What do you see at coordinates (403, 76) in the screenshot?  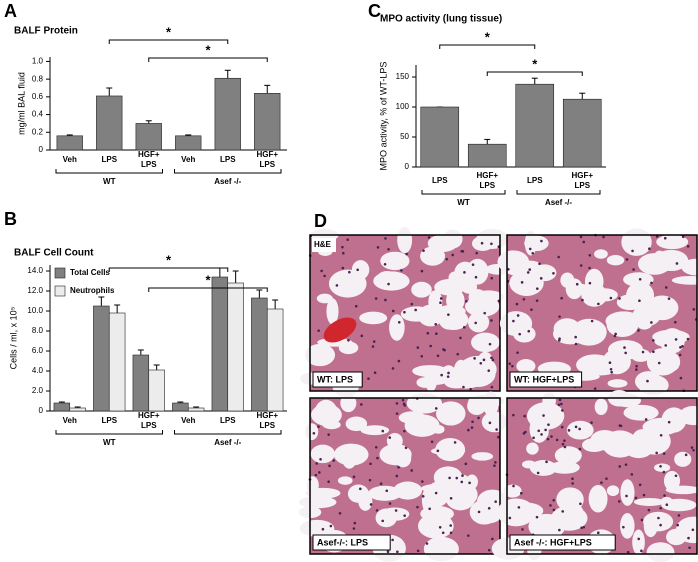 I see `y-tick-label: 150` at bounding box center [403, 76].